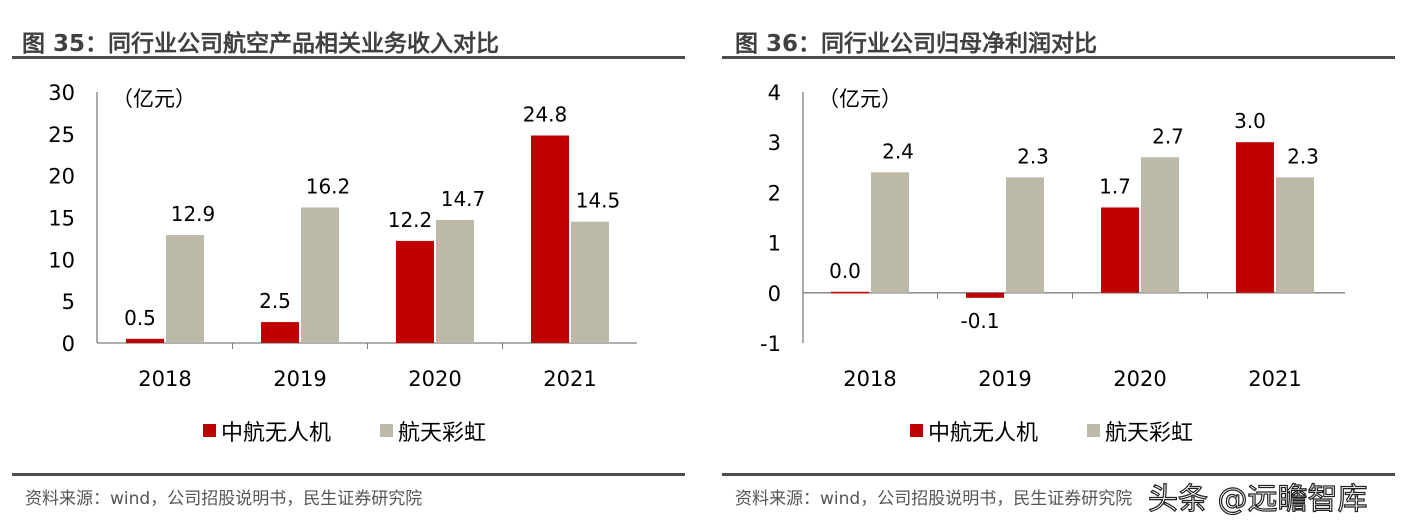 Image resolution: width=1423 pixels, height=528 pixels. What do you see at coordinates (1149, 433) in the screenshot?
I see `chart-2-legend-label: 航天彩虹` at bounding box center [1149, 433].